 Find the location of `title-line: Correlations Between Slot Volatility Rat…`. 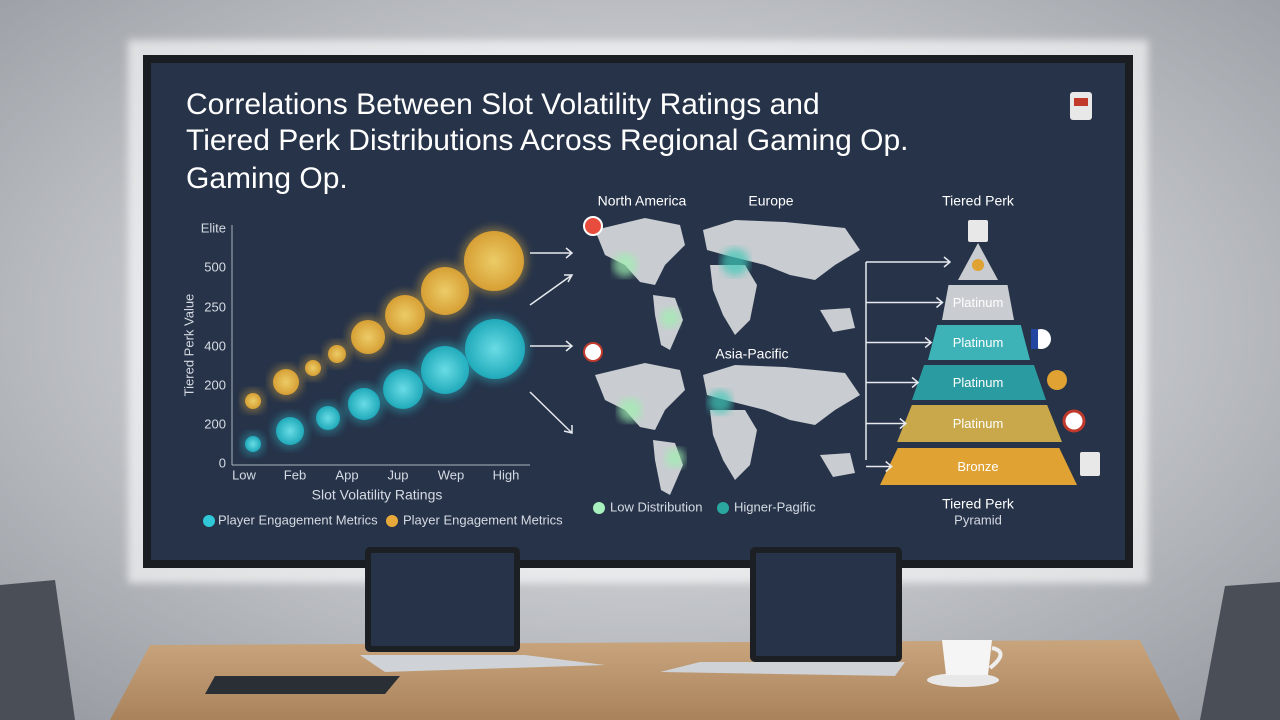

title-line: Correlations Between Slot Volatility Rat… is located at coordinates (503, 104).